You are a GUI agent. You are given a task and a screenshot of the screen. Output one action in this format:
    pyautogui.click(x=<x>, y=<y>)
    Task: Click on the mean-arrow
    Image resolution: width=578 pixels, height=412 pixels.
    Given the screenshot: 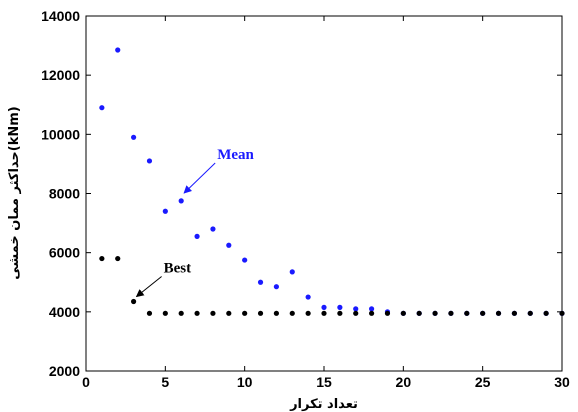 What is the action you would take?
    pyautogui.click(x=199, y=178)
    